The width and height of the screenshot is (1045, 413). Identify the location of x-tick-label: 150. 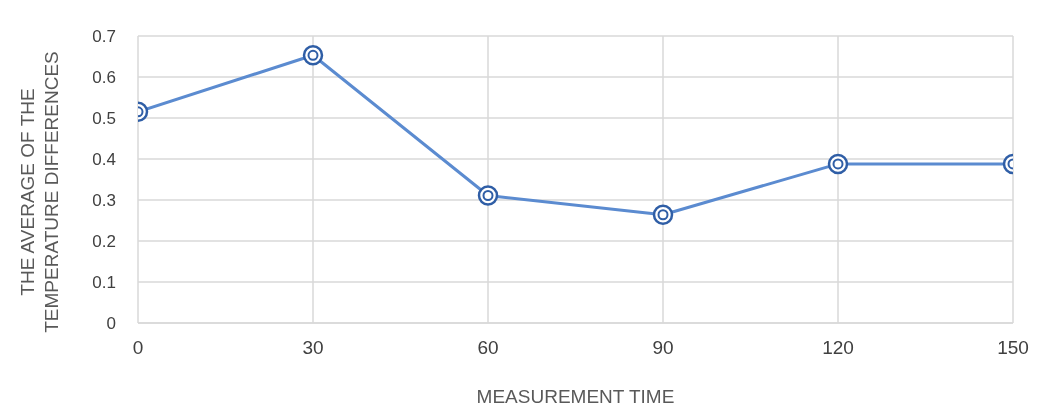
(1013, 348).